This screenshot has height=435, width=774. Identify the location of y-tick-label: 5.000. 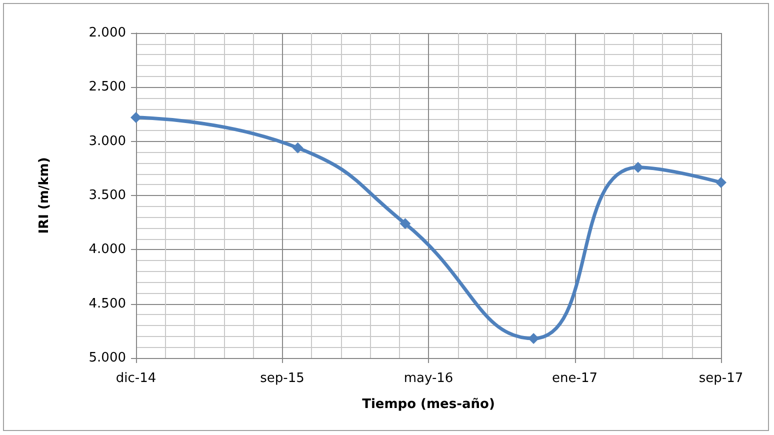
(107, 358).